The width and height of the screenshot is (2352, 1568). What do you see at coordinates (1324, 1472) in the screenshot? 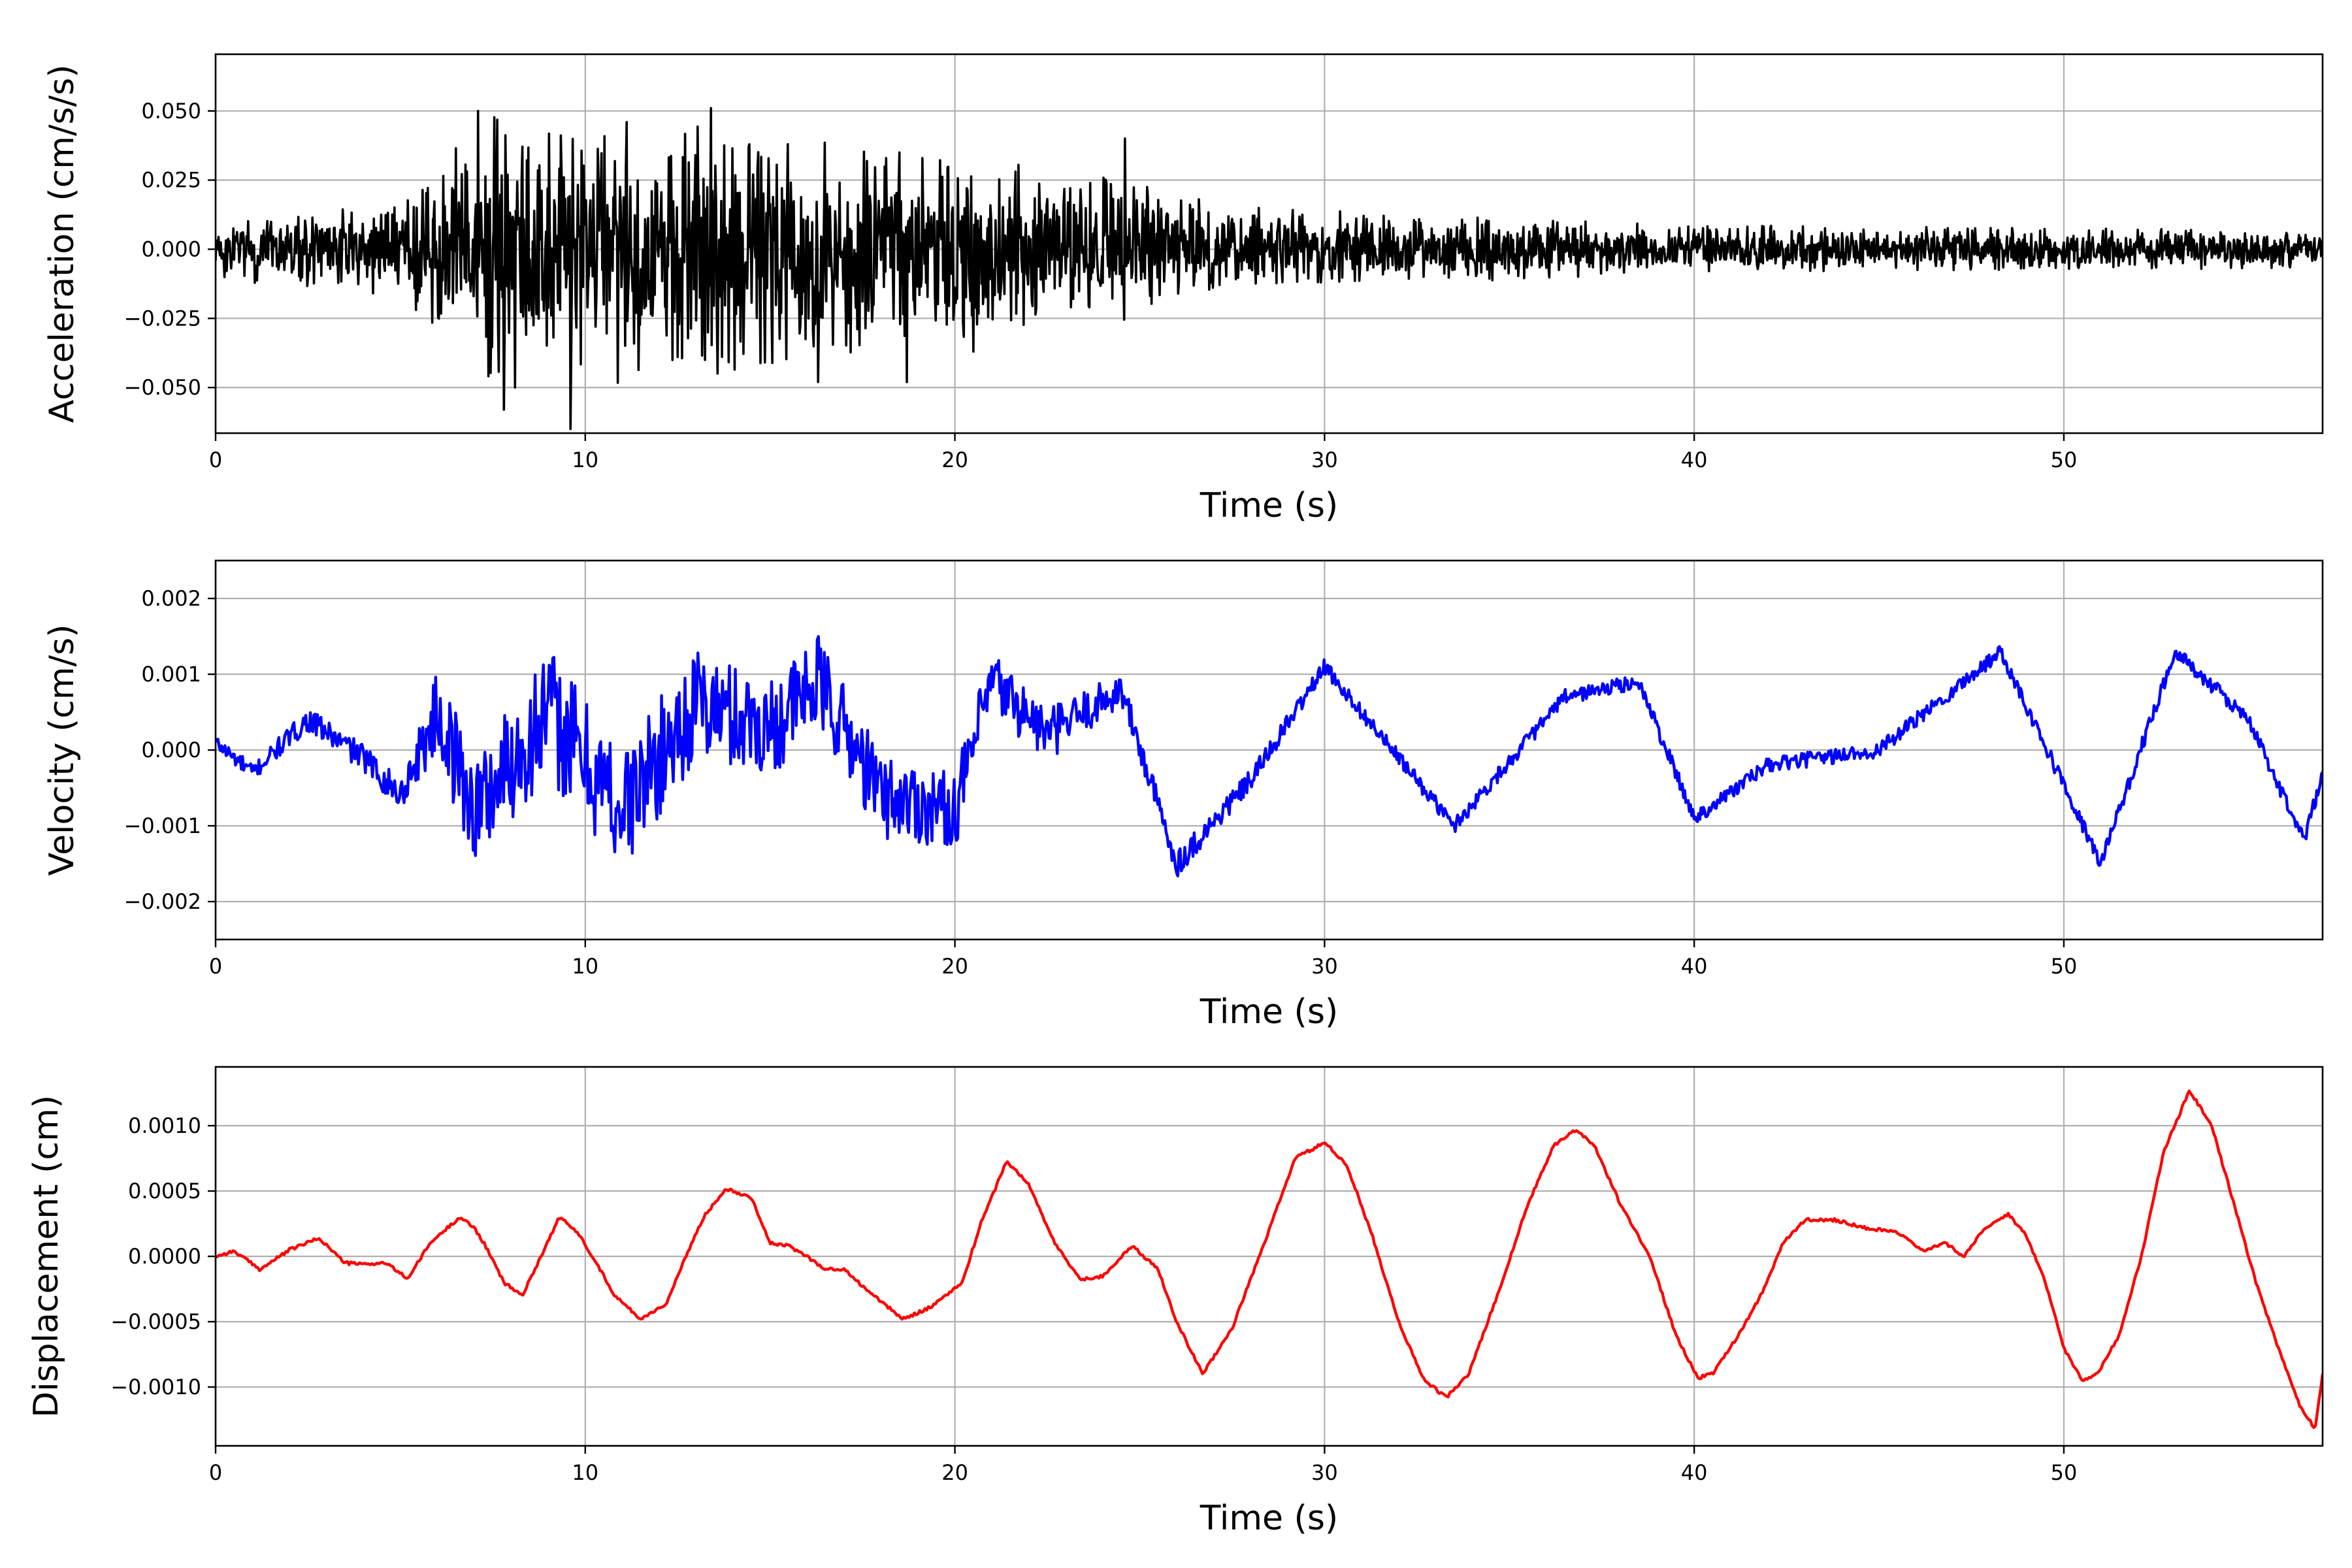
I see `panel-displacement-xtick-label: 30` at bounding box center [1324, 1472].